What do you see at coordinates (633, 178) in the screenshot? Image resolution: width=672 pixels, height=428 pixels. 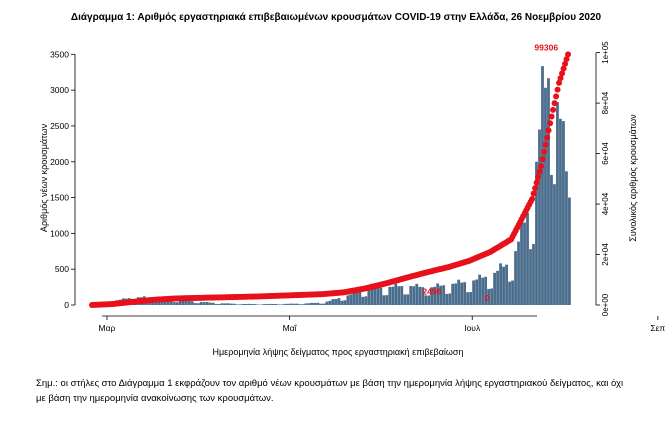 I see `y2-axis-label: Συνολικός αριθμός κρουσμάτων` at bounding box center [633, 178].